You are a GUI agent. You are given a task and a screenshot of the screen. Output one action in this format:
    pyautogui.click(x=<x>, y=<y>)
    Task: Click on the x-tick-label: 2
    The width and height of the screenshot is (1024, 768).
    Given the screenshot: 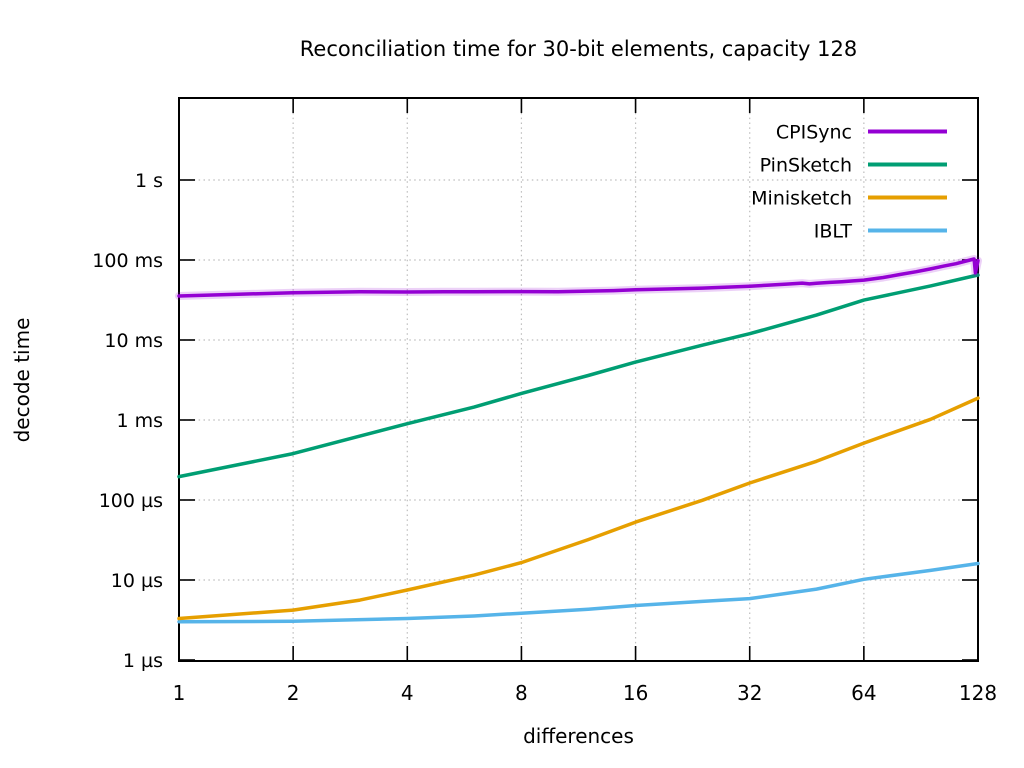 What is the action you would take?
    pyautogui.click(x=293, y=693)
    